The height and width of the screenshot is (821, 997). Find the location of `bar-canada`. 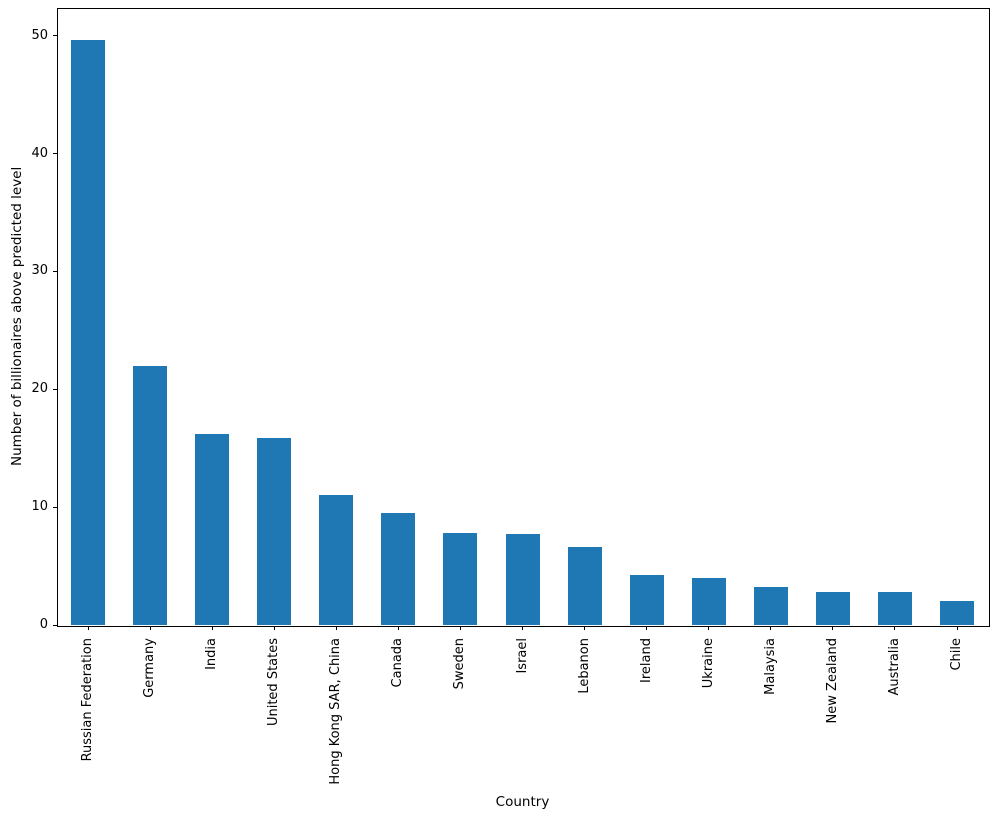

bar-canada is located at coordinates (398, 569).